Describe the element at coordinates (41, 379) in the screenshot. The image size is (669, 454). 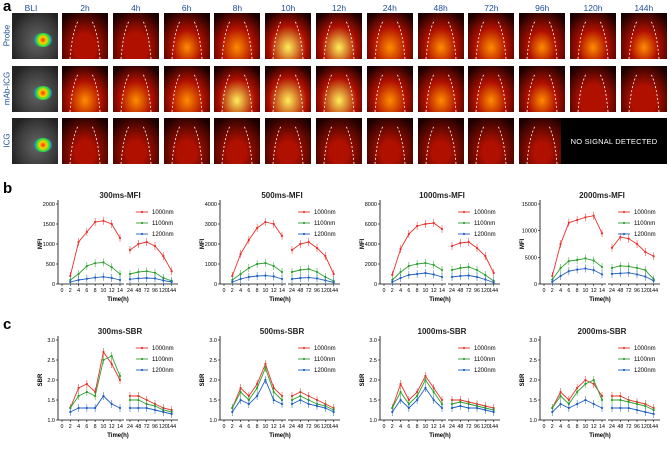
I see `y-axis-label: SBR` at that location.